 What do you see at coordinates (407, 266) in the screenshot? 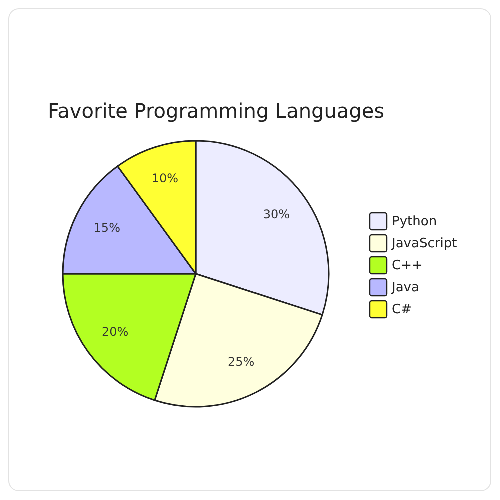
I see `legend-label: C++` at bounding box center [407, 266].